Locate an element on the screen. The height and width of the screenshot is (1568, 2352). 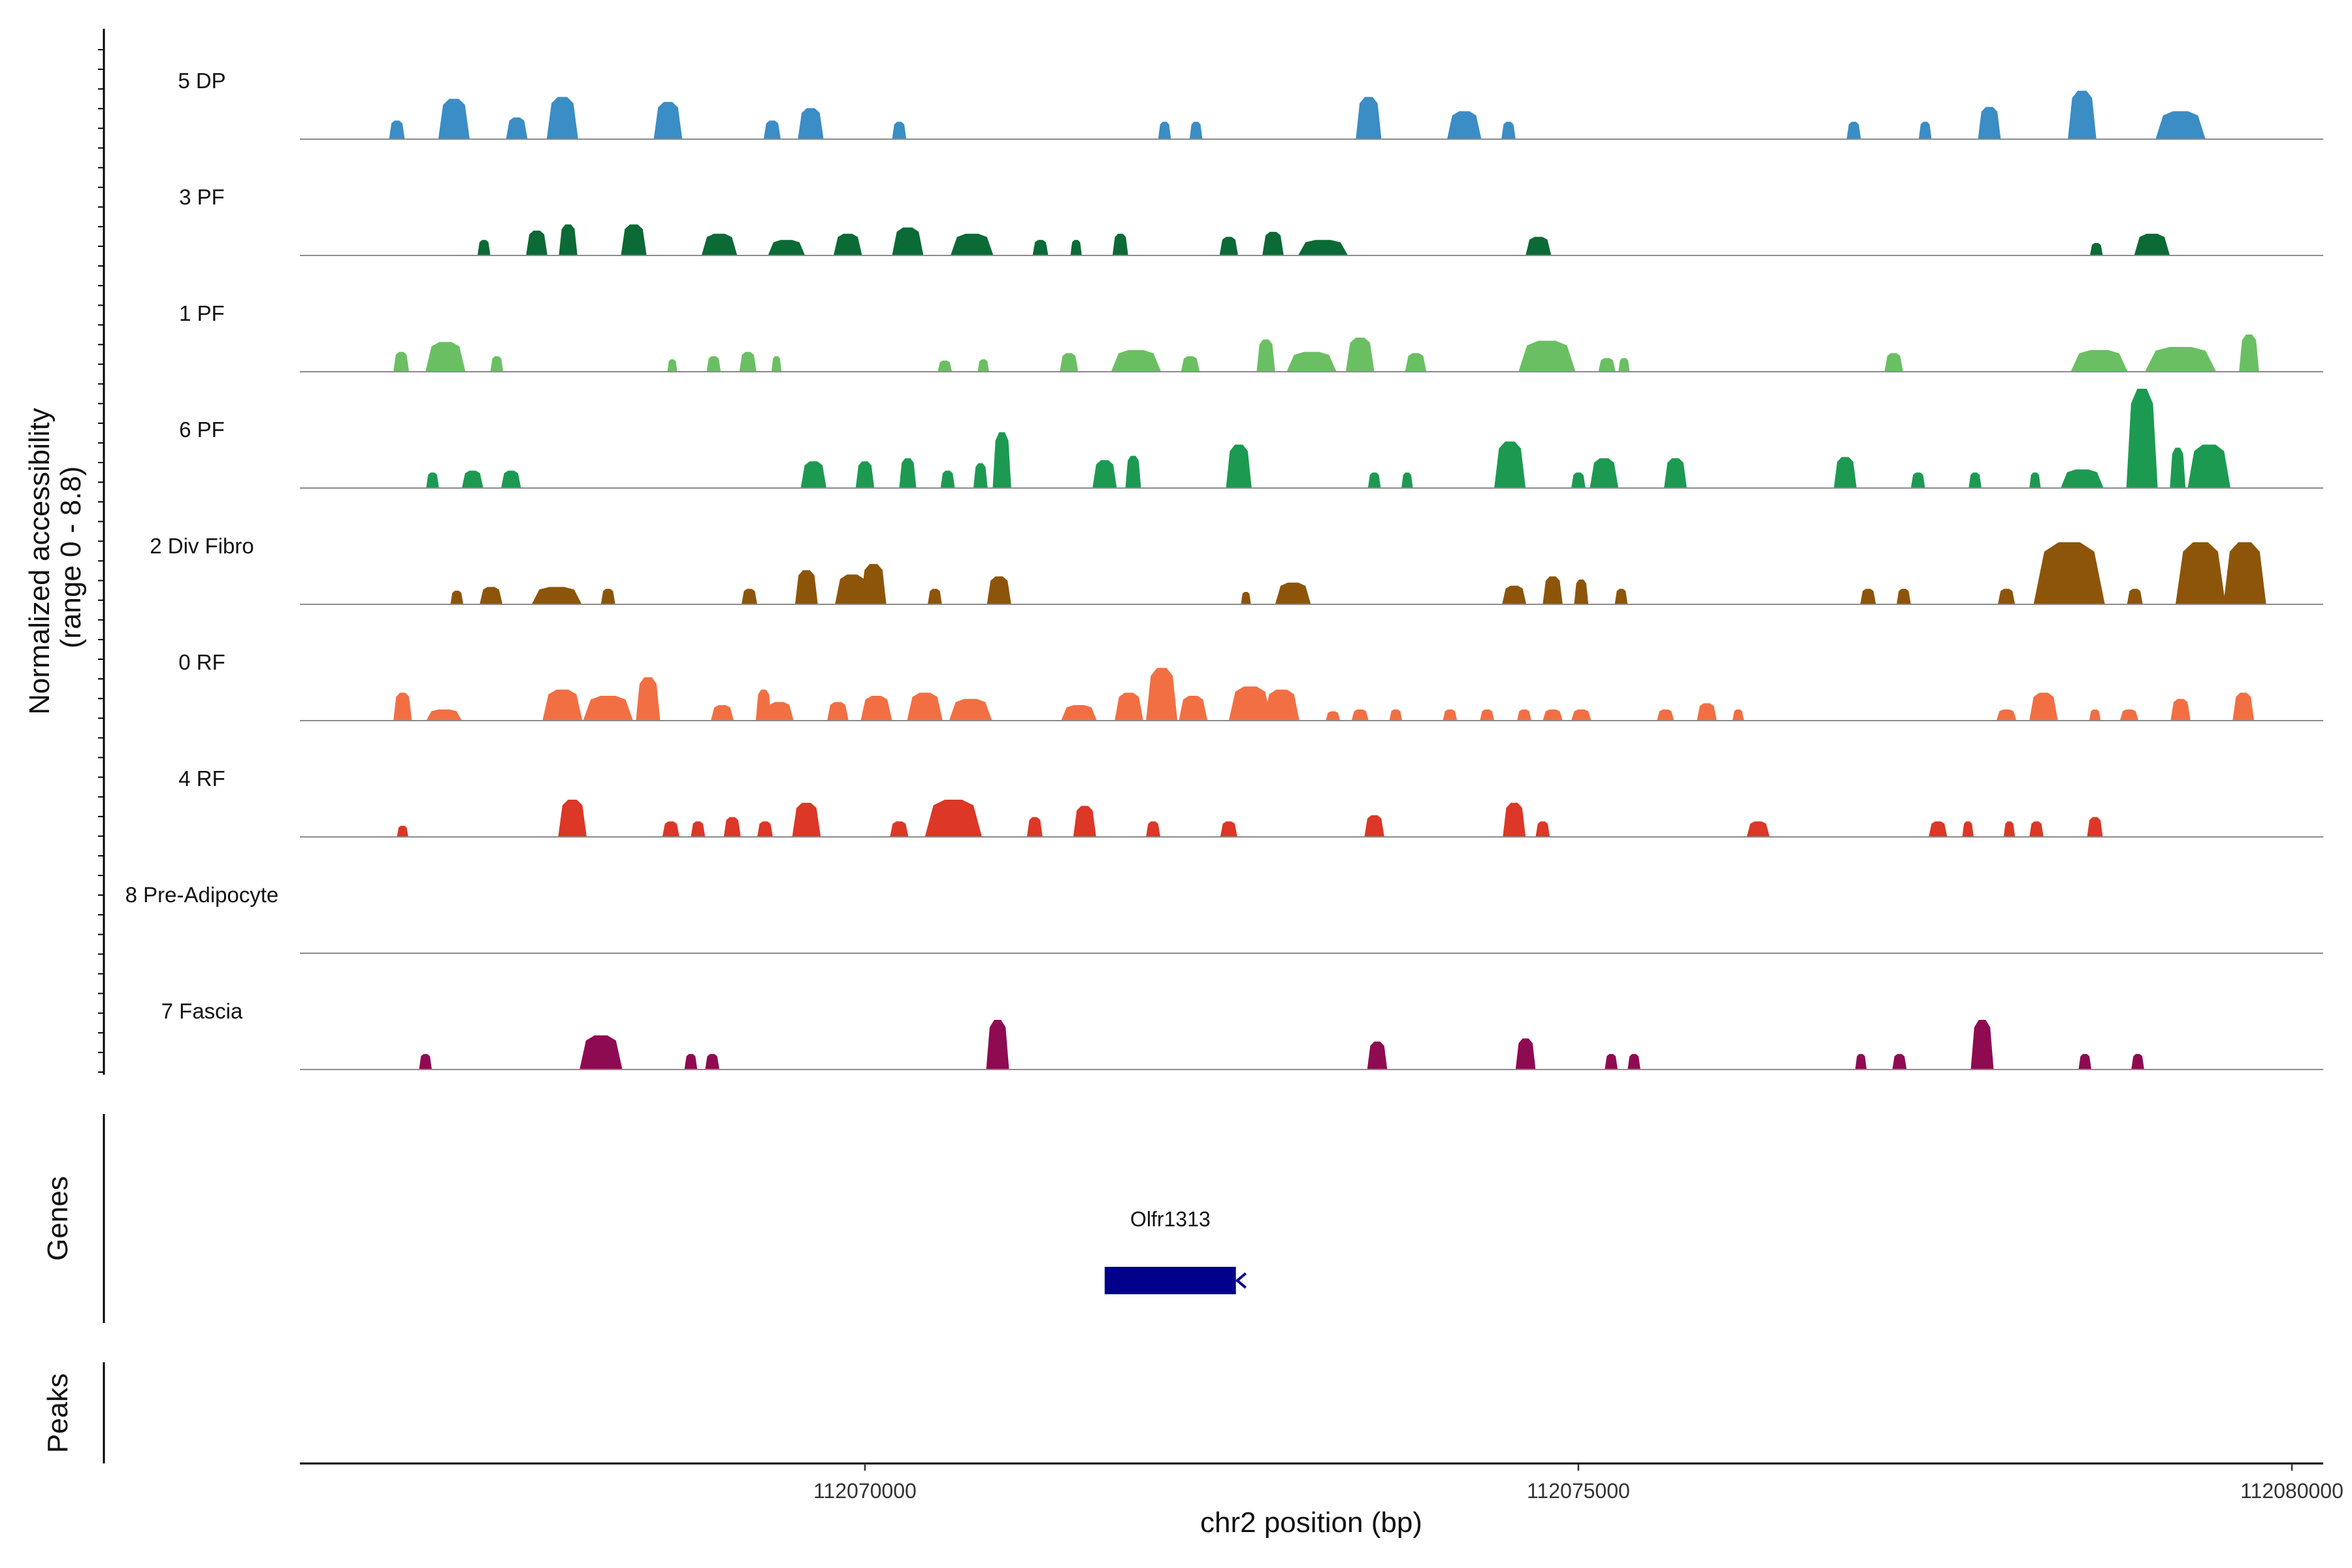
y-axis-title-line1: Normalized accessibility is located at coordinates (40, 561).